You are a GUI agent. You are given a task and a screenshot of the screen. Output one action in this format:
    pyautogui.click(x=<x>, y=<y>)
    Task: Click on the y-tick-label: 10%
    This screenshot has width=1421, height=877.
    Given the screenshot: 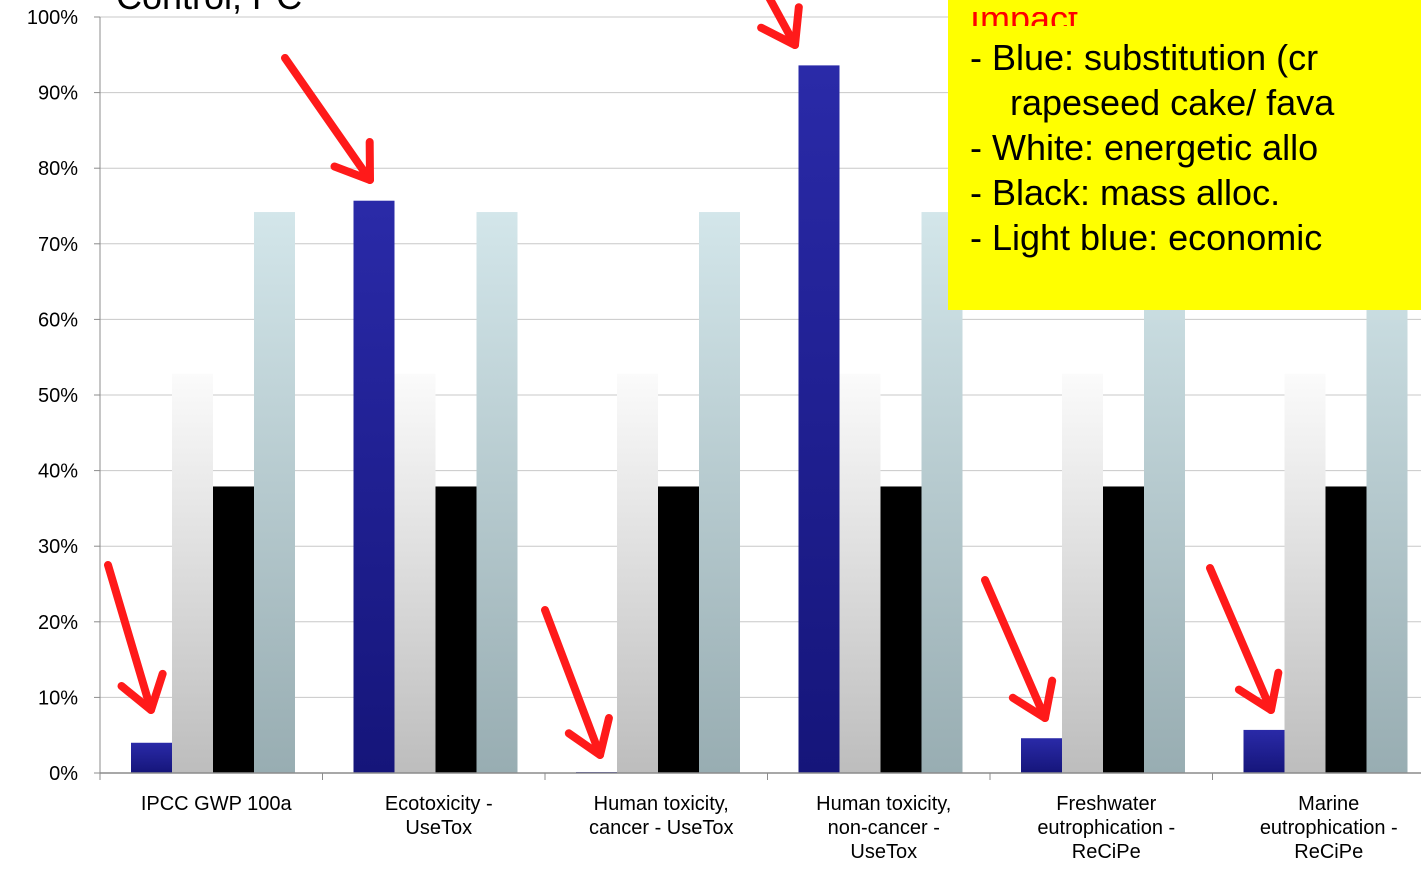 What is the action you would take?
    pyautogui.click(x=58, y=698)
    